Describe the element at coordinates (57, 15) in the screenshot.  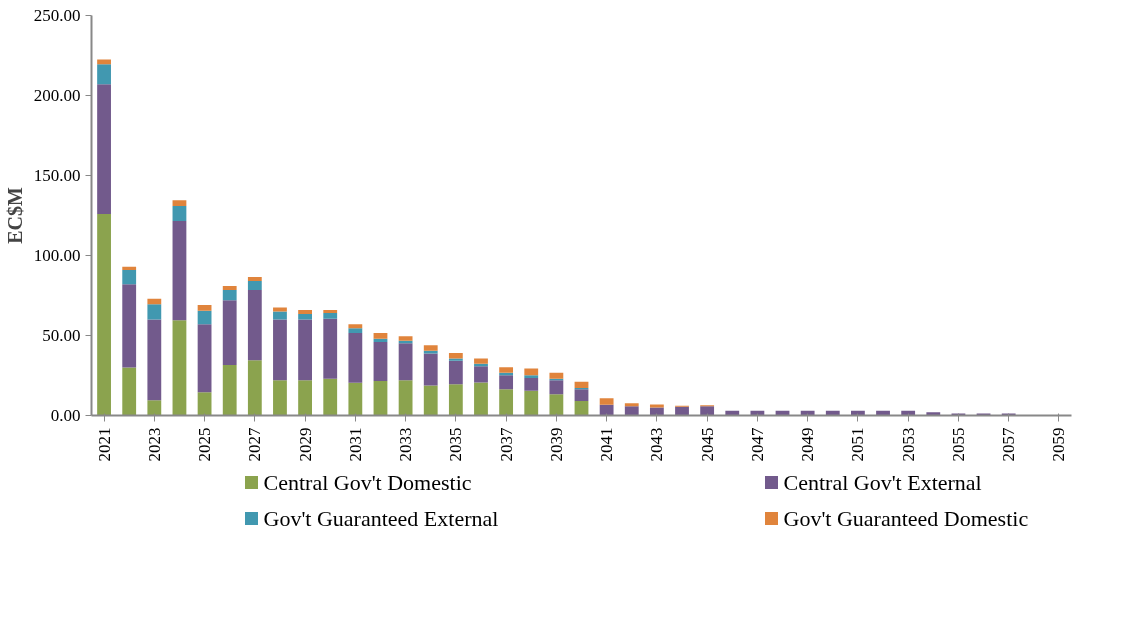
I see `y-tick-label: 250.00` at that location.